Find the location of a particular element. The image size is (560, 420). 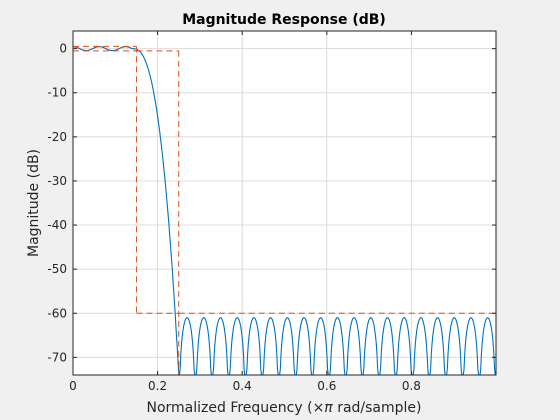

x-tick-label: 0.6 is located at coordinates (326, 386).